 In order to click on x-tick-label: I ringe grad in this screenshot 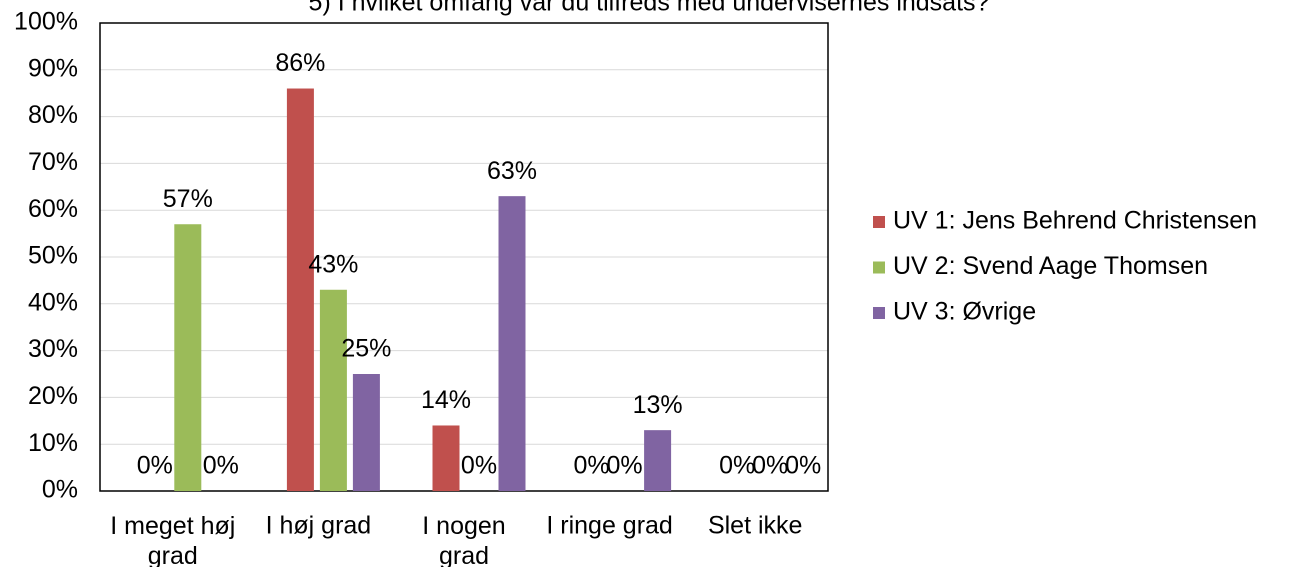, I will do `click(609, 526)`.